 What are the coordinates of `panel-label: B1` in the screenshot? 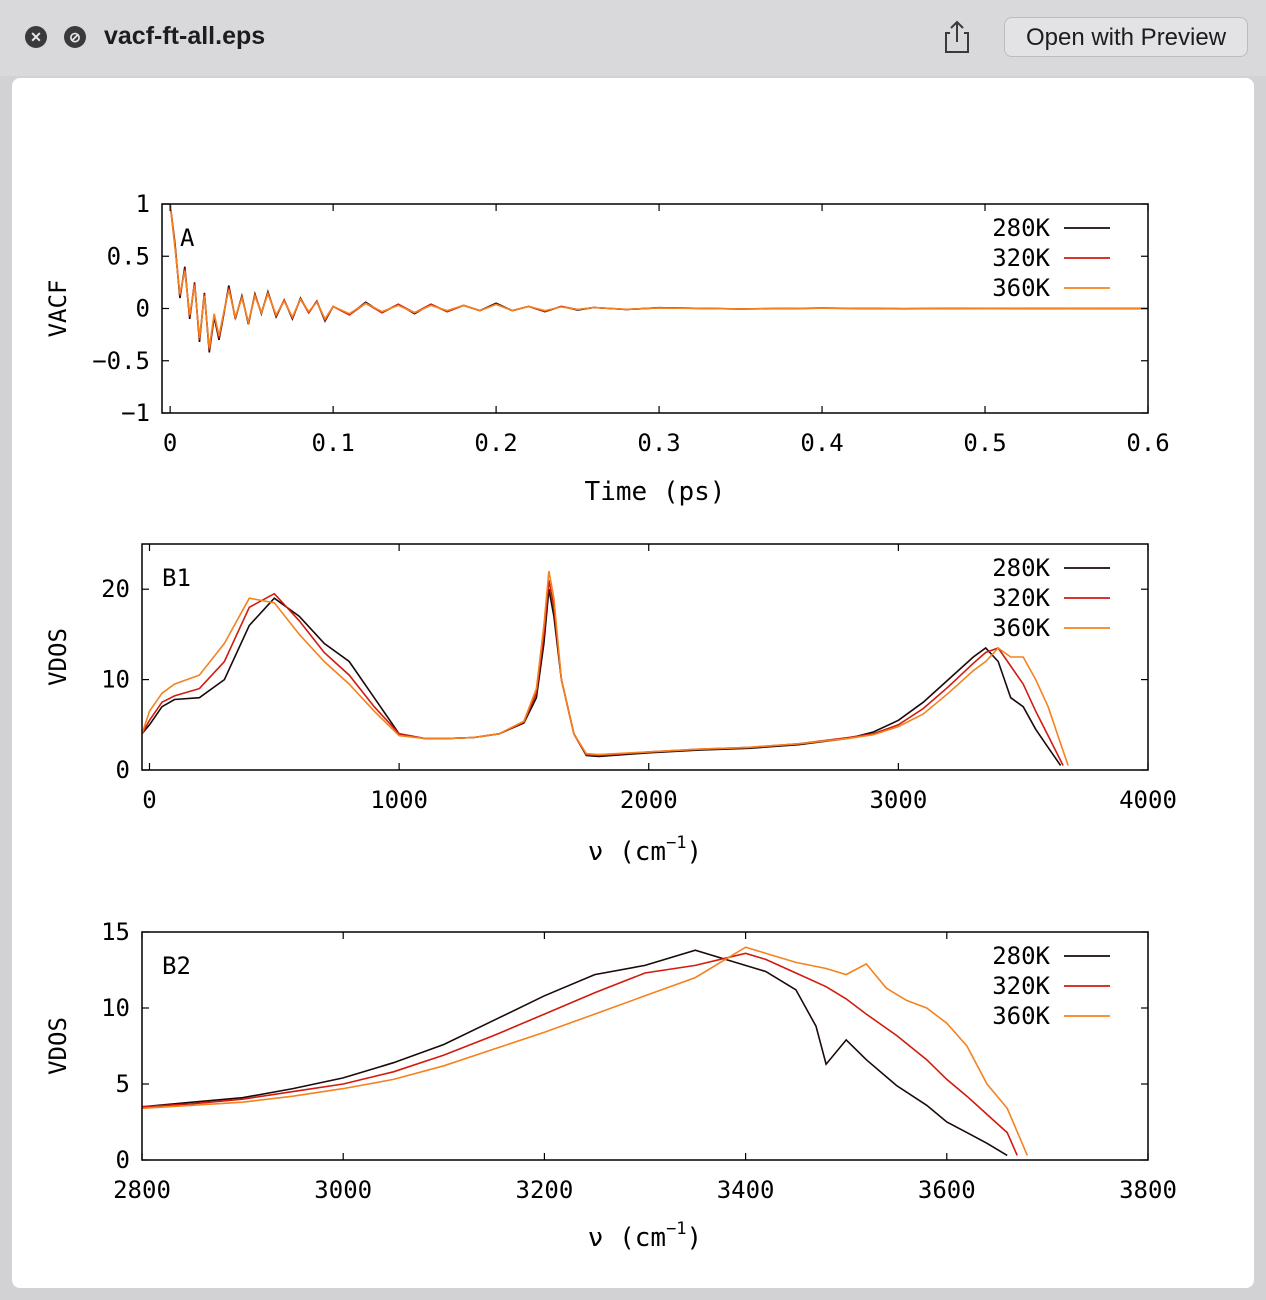 It's located at (176, 578).